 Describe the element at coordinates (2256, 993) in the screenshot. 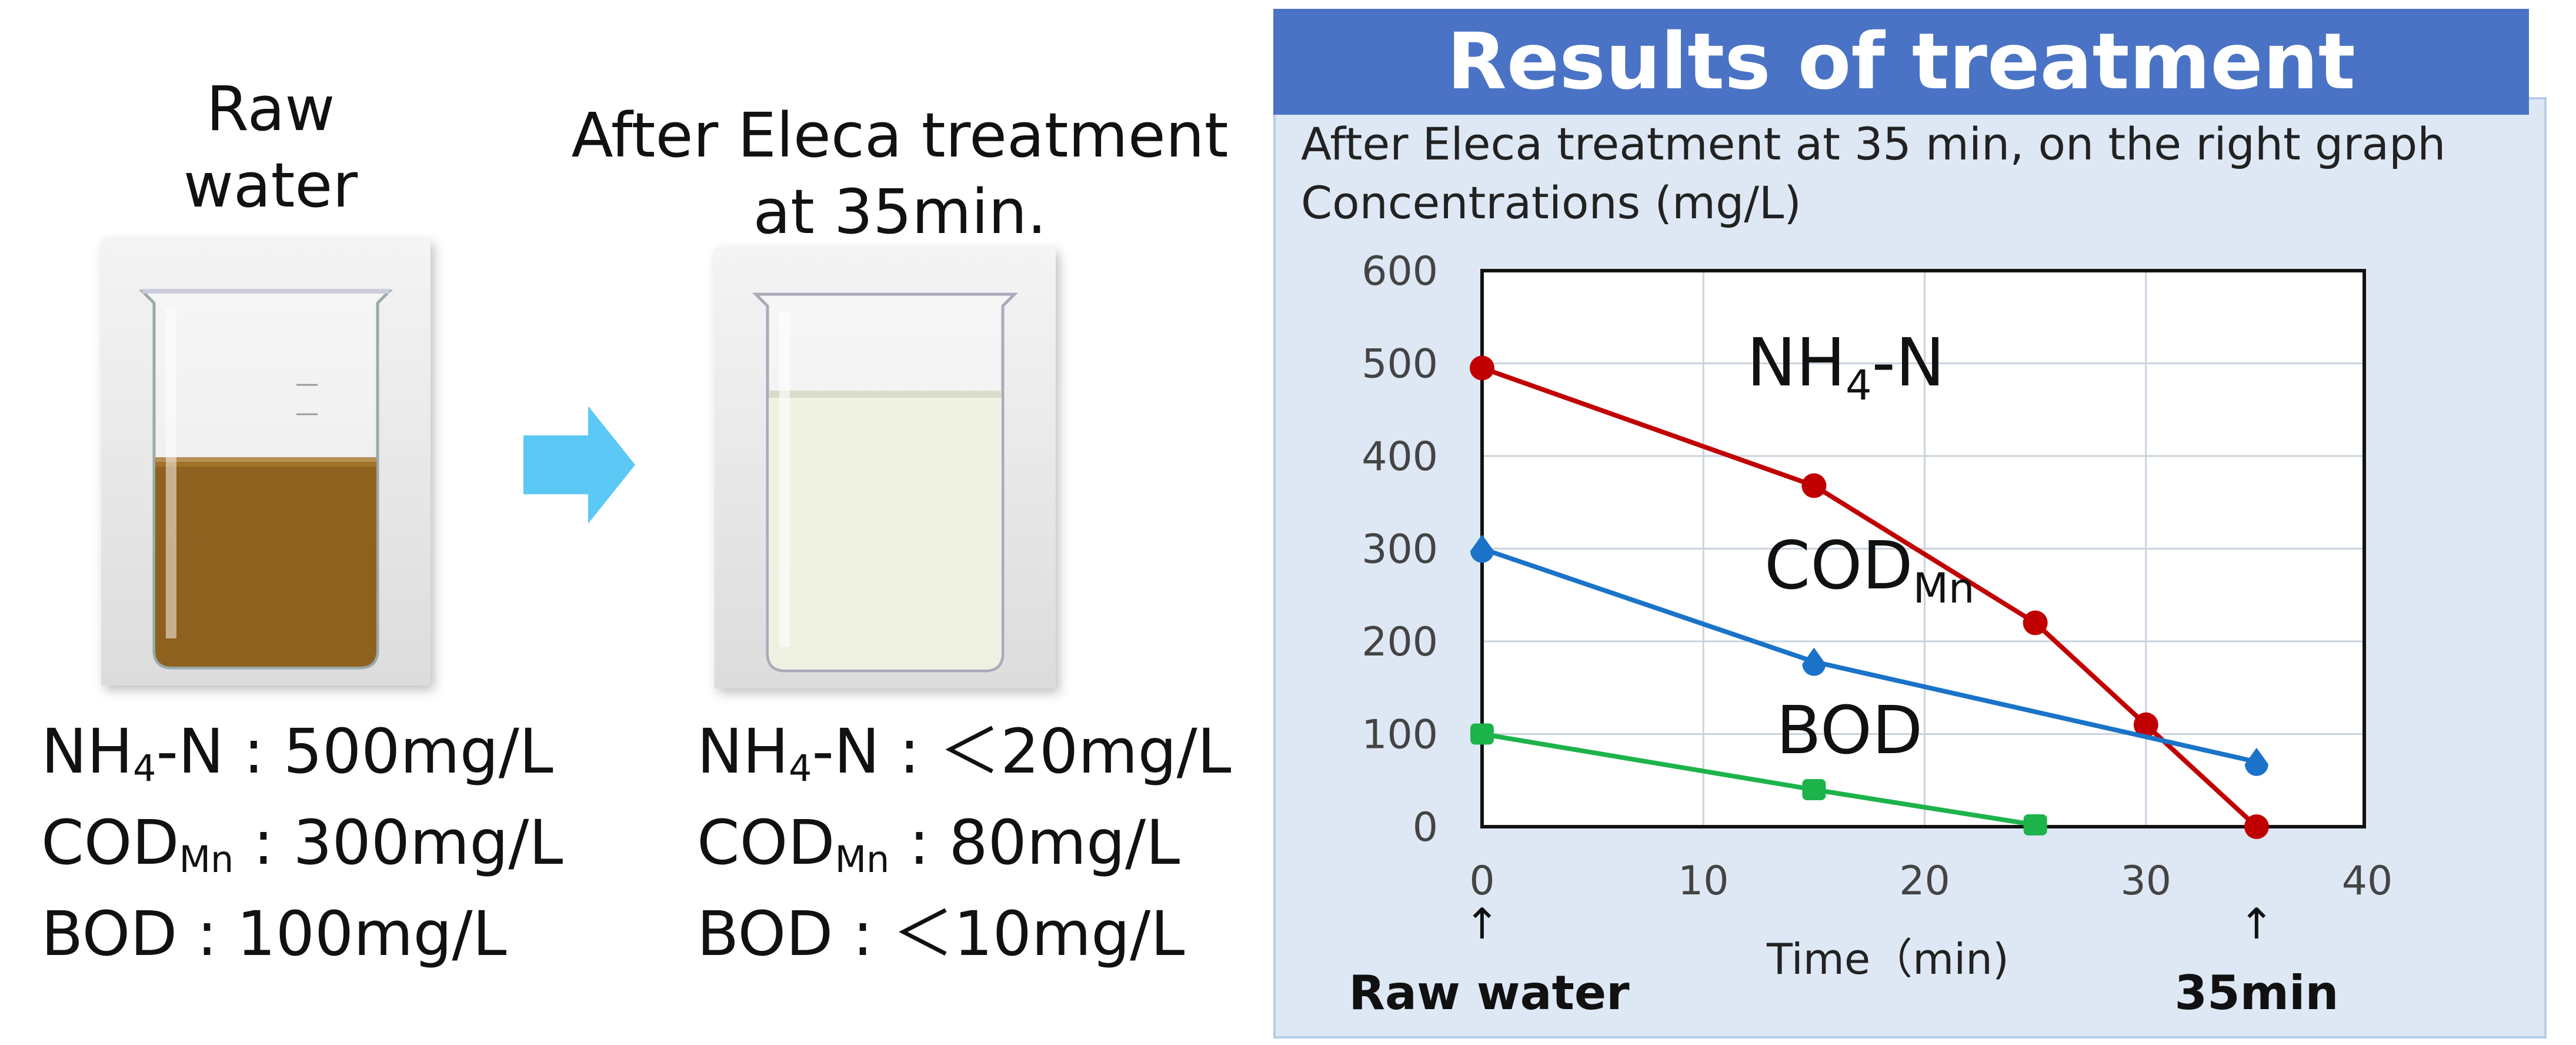

I see `marker-label: 35min` at that location.